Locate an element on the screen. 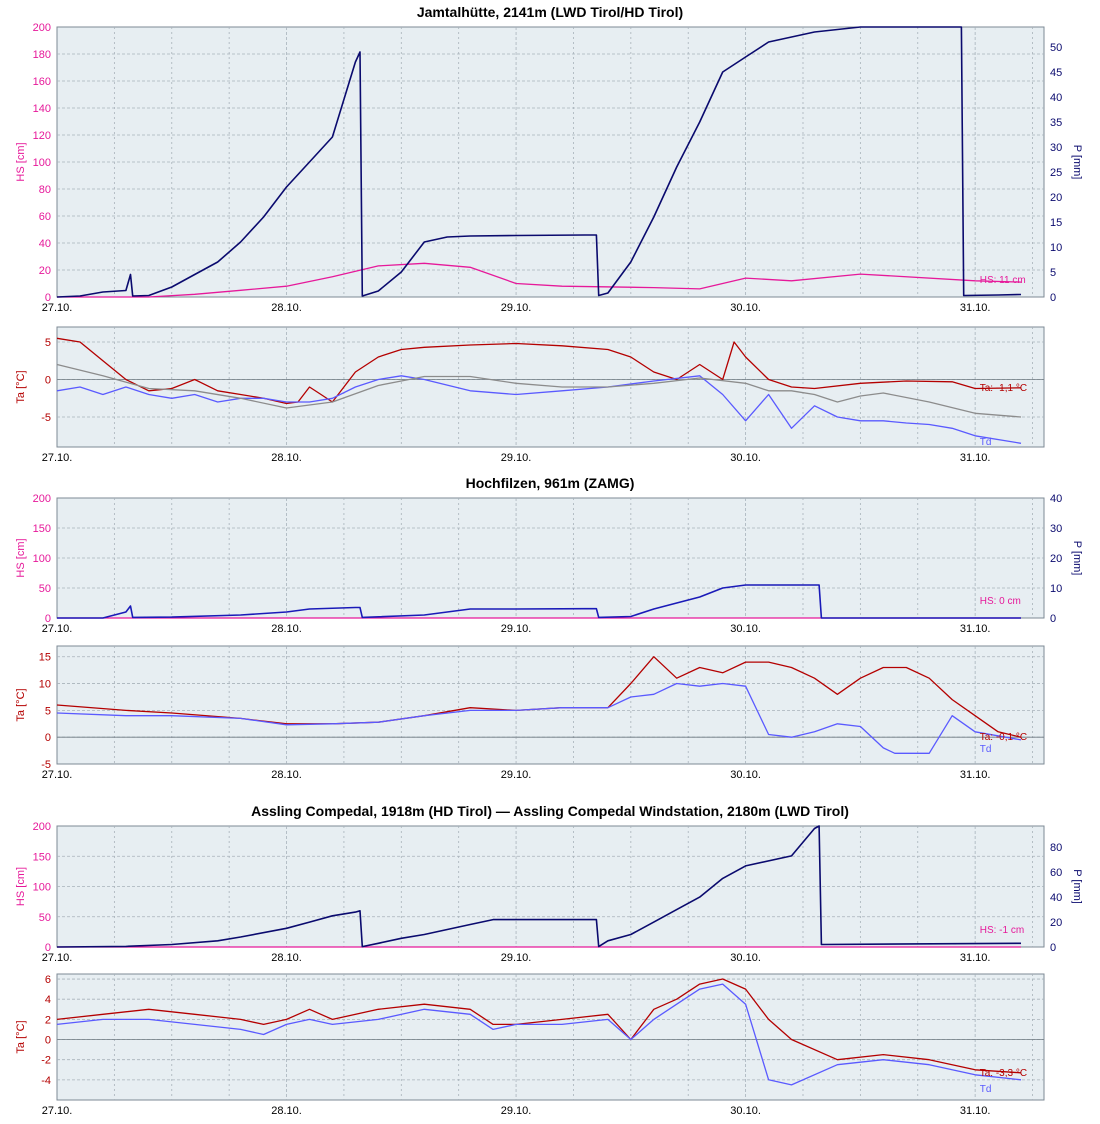  series-line-ta-alt- is located at coordinates (539, 390).